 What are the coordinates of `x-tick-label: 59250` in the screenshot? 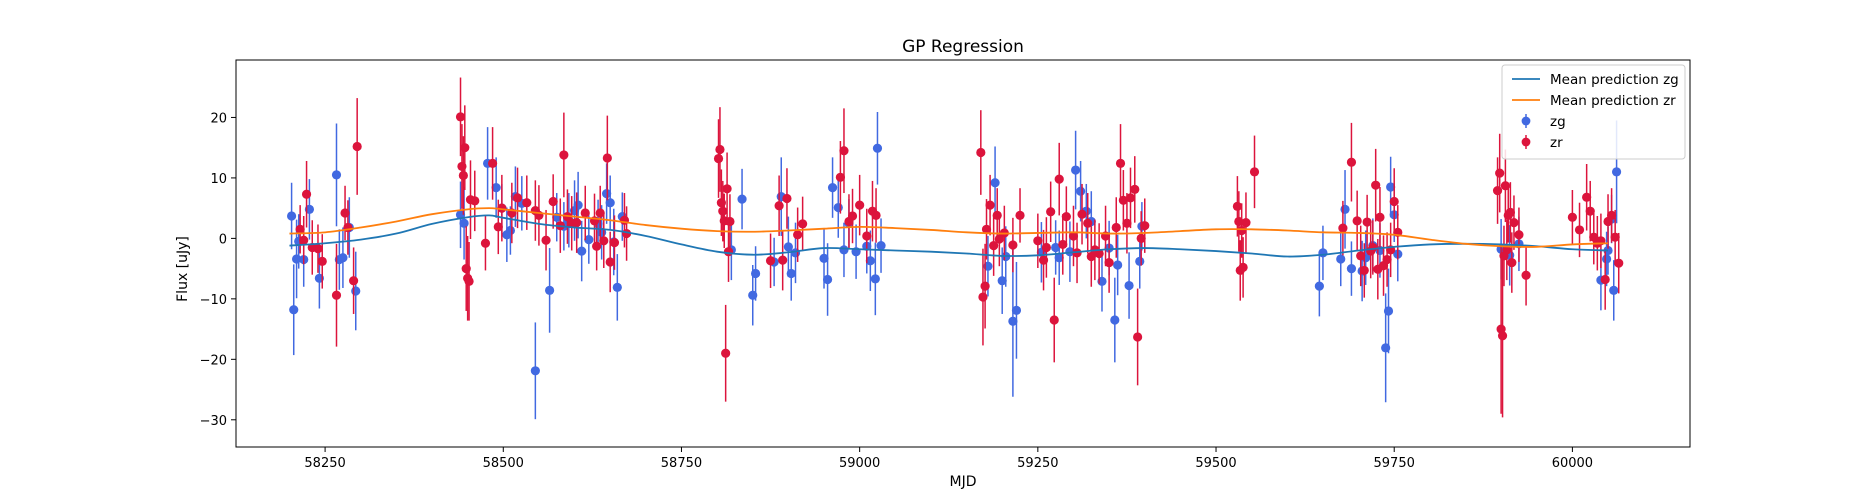 It's located at (1037, 463).